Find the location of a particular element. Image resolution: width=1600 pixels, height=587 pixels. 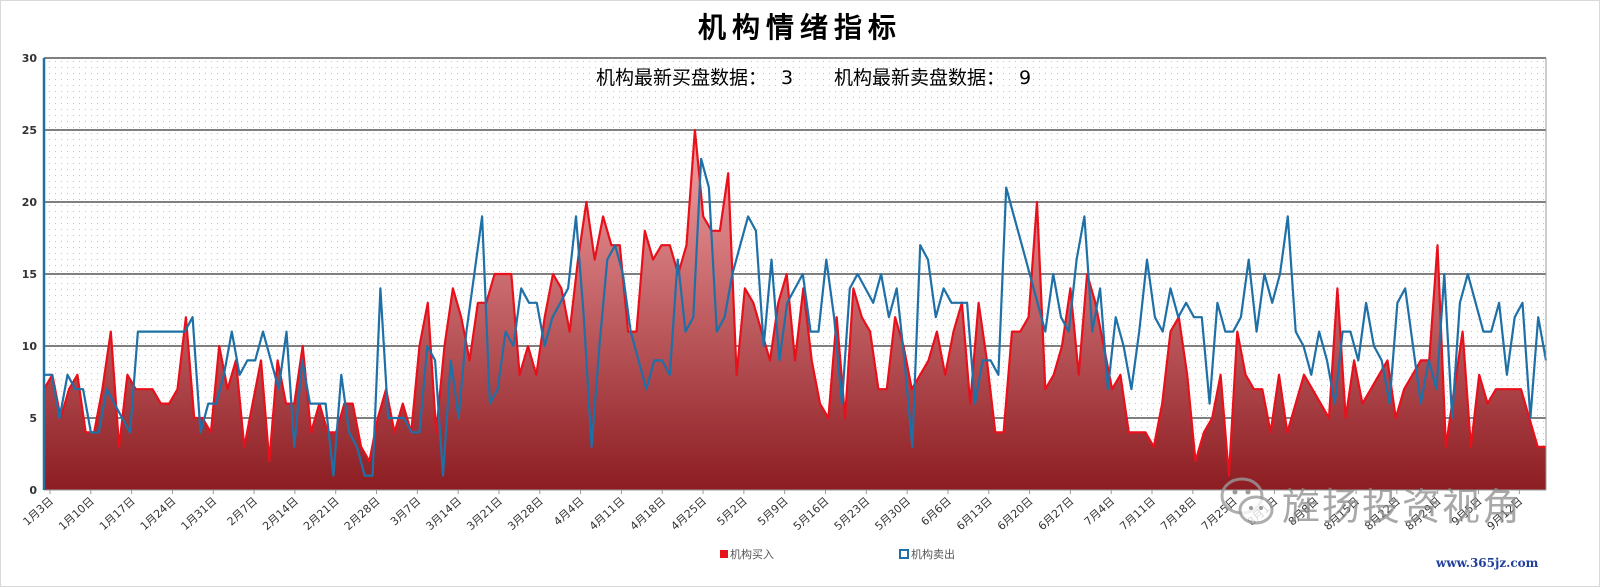

y-tick-label: 5 is located at coordinates (33, 418).